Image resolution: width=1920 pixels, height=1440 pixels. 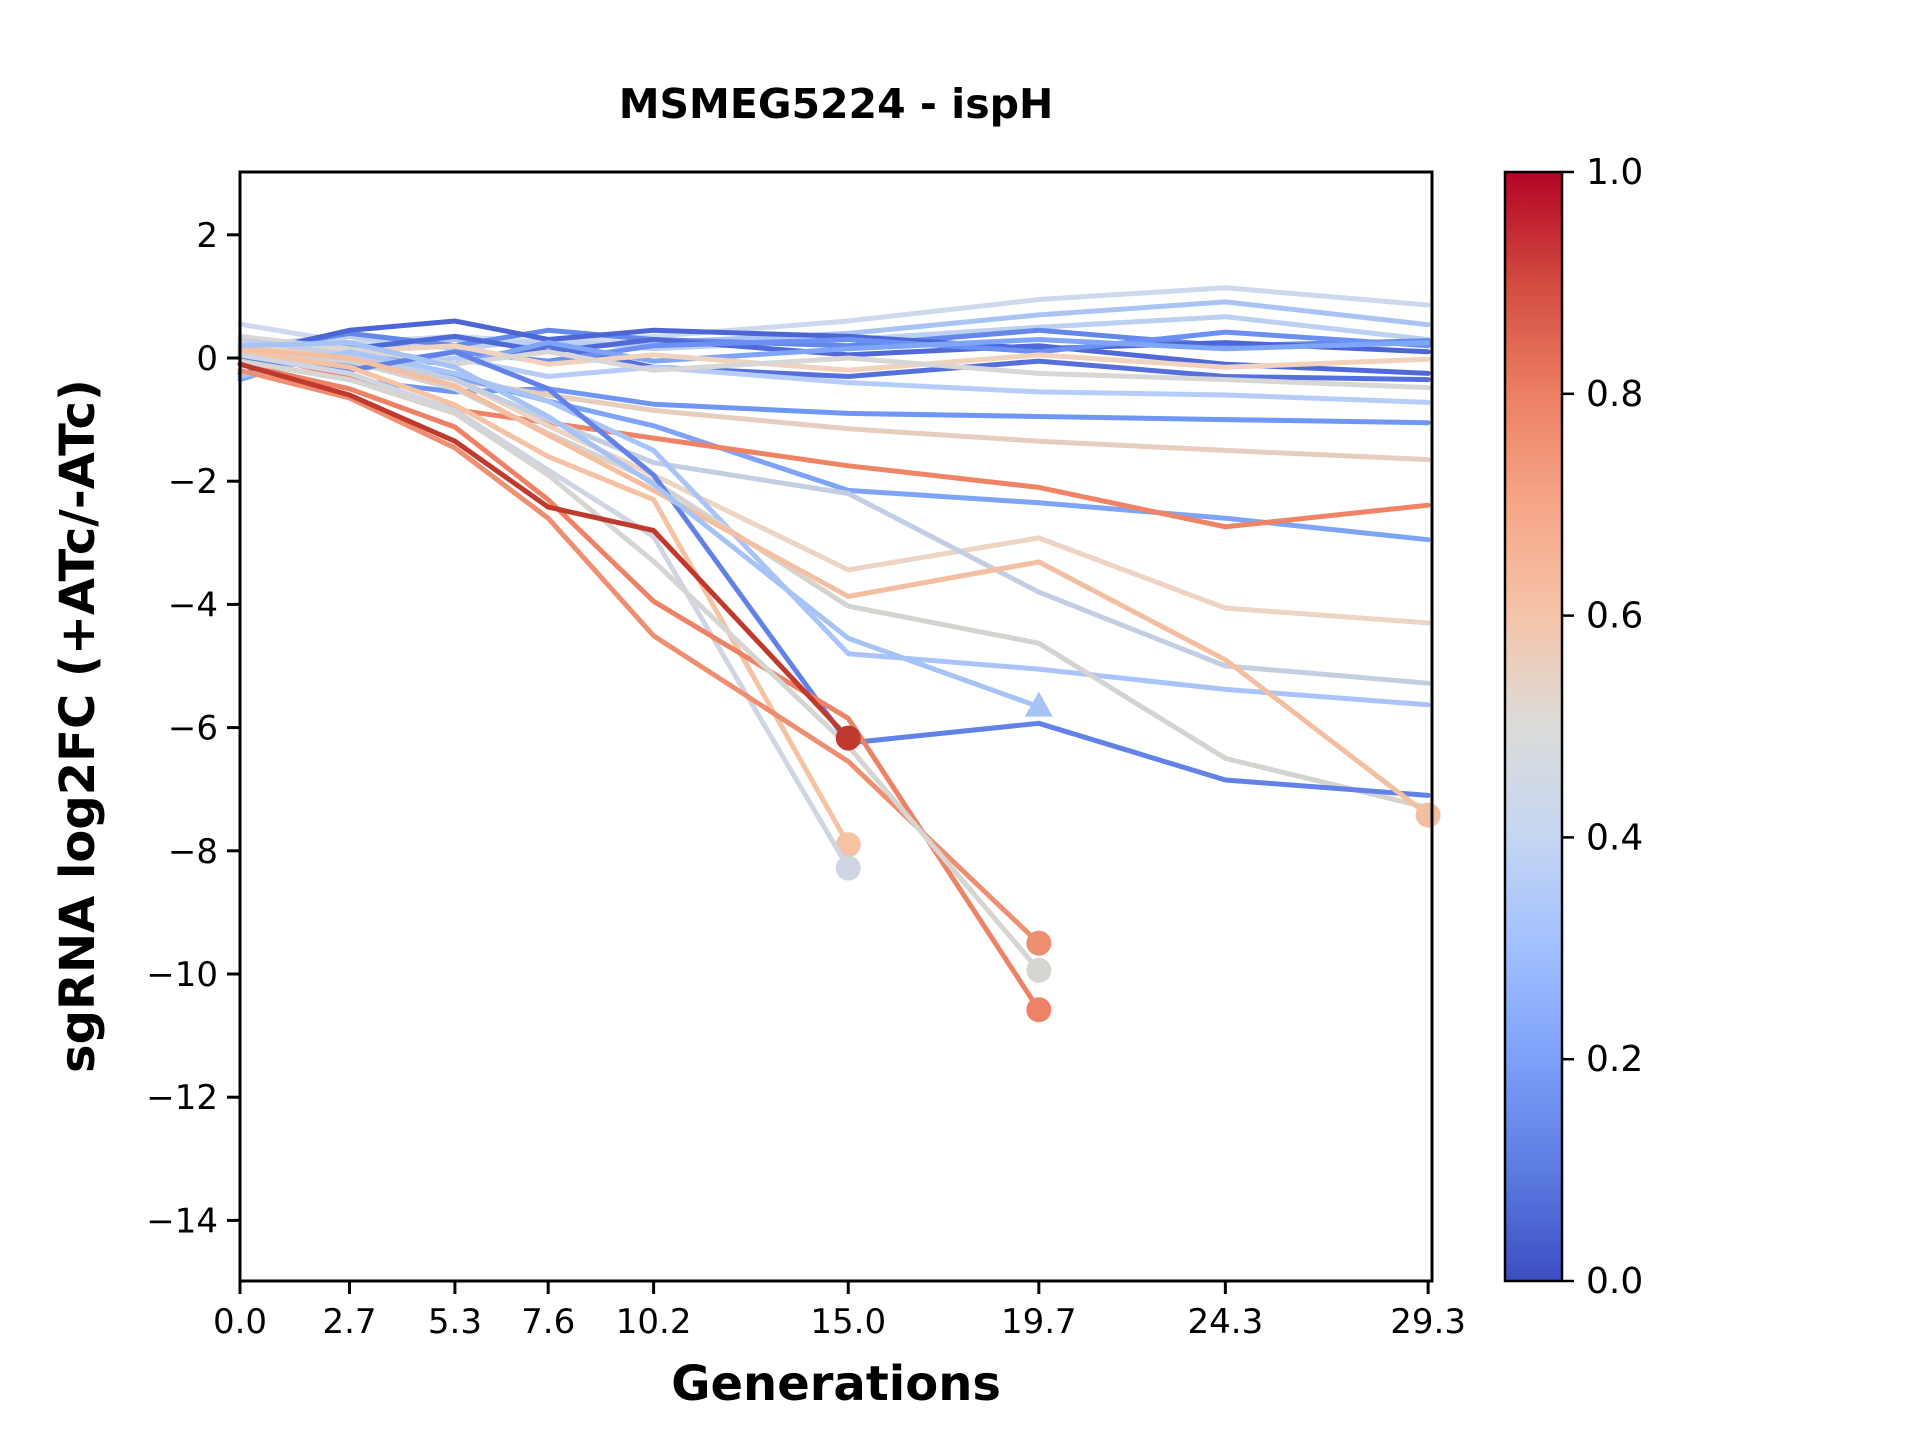 What do you see at coordinates (240, 1322) in the screenshot?
I see `x-tick-label: 0.0` at bounding box center [240, 1322].